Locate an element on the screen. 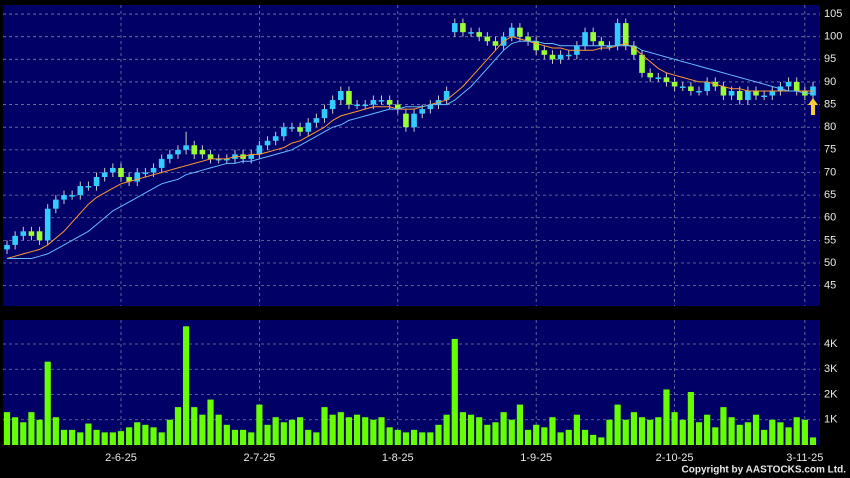  x-tick-label: 2-10-25 is located at coordinates (675, 458).